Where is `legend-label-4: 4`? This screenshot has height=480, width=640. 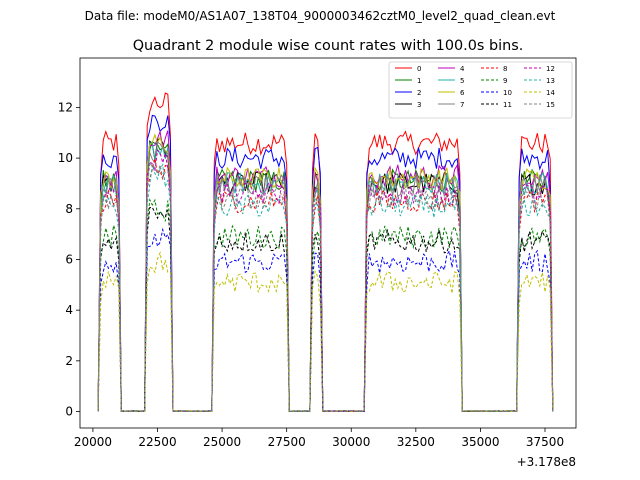 legend-label-4: 4 is located at coordinates (462, 69).